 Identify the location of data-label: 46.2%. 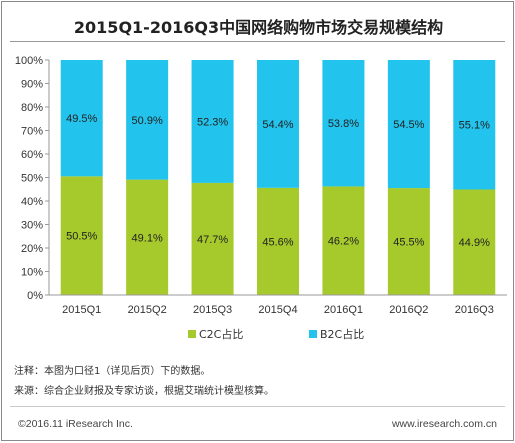
(343, 242).